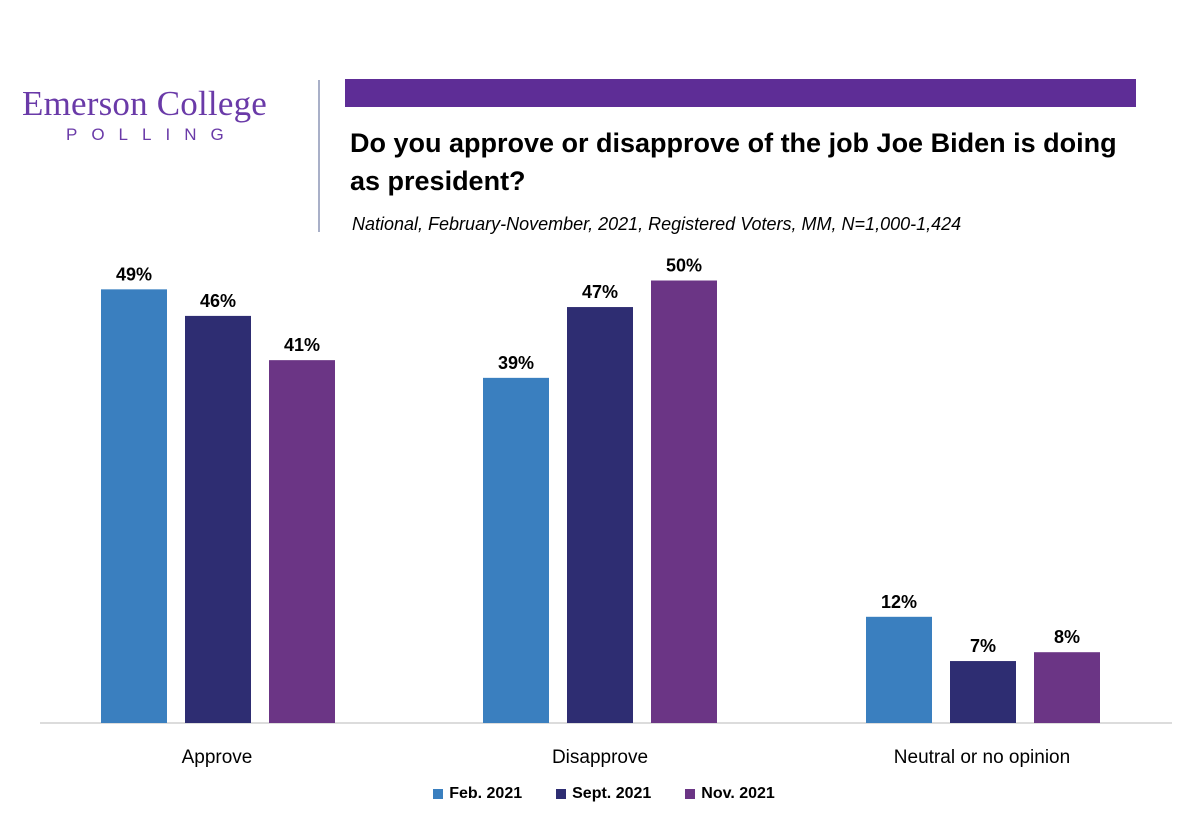  I want to click on bar-neutral-or-no-opinion-nov-2021, so click(1067, 687).